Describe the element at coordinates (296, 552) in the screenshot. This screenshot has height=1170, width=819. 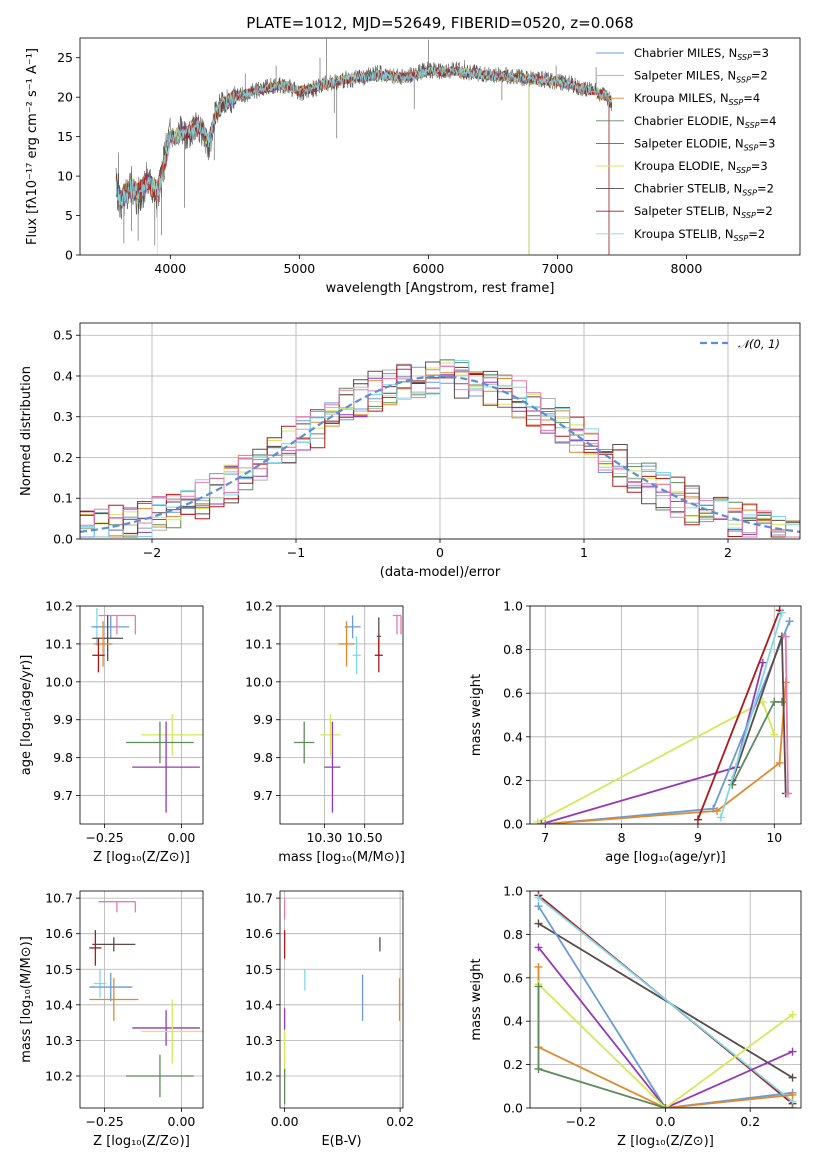
I see `residuals-x-tick-label: −1` at that location.